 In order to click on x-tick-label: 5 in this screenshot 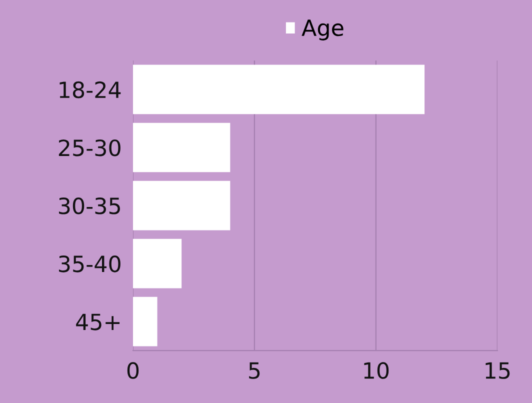, I will do `click(254, 370)`.